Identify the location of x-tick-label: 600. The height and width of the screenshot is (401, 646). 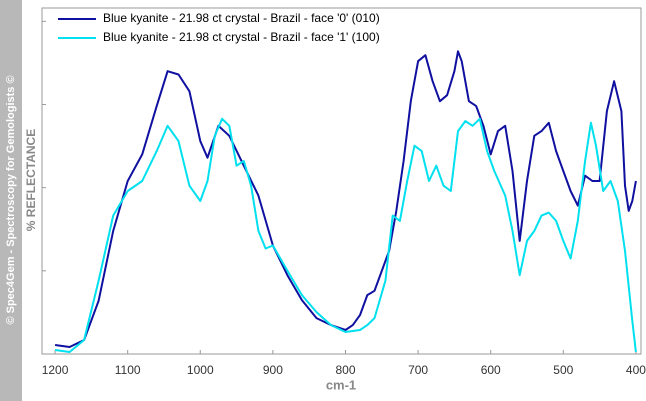
(491, 370).